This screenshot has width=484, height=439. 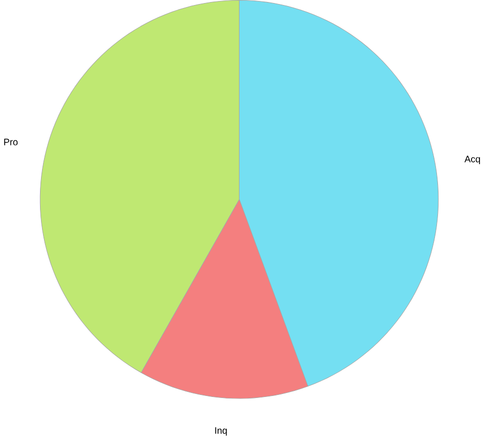 What do you see at coordinates (472, 160) in the screenshot?
I see `slice-label: Acq` at bounding box center [472, 160].